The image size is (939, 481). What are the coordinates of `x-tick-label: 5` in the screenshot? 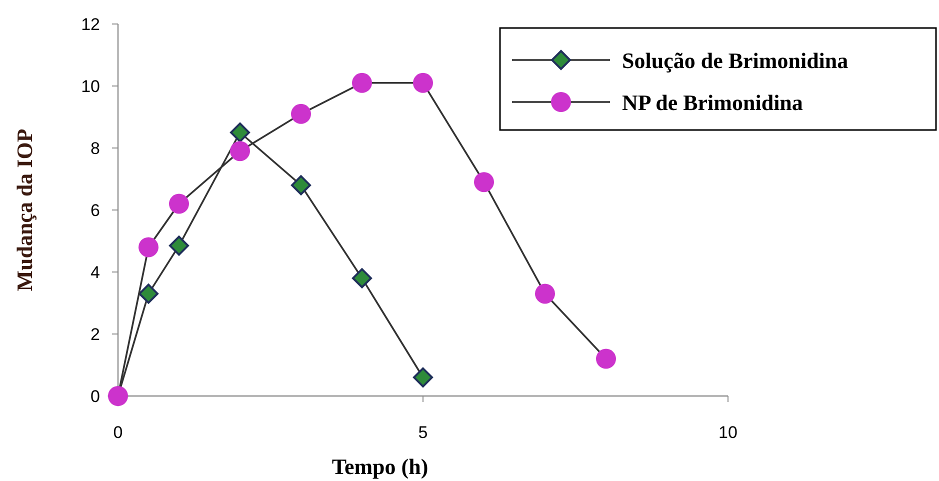 It's located at (423, 432).